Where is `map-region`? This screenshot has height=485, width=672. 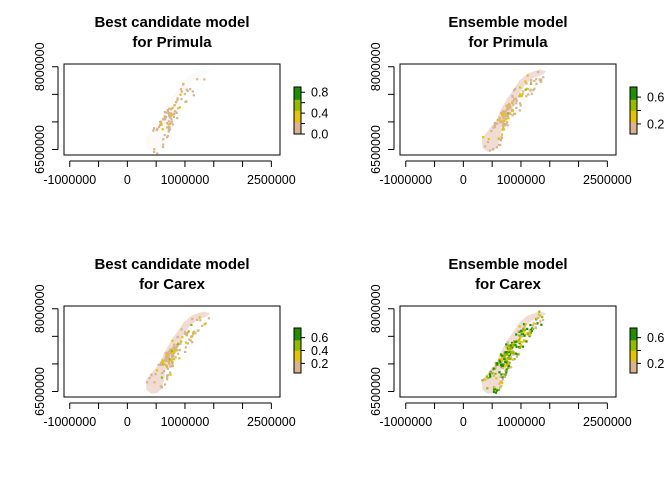 map-region is located at coordinates (514, 352).